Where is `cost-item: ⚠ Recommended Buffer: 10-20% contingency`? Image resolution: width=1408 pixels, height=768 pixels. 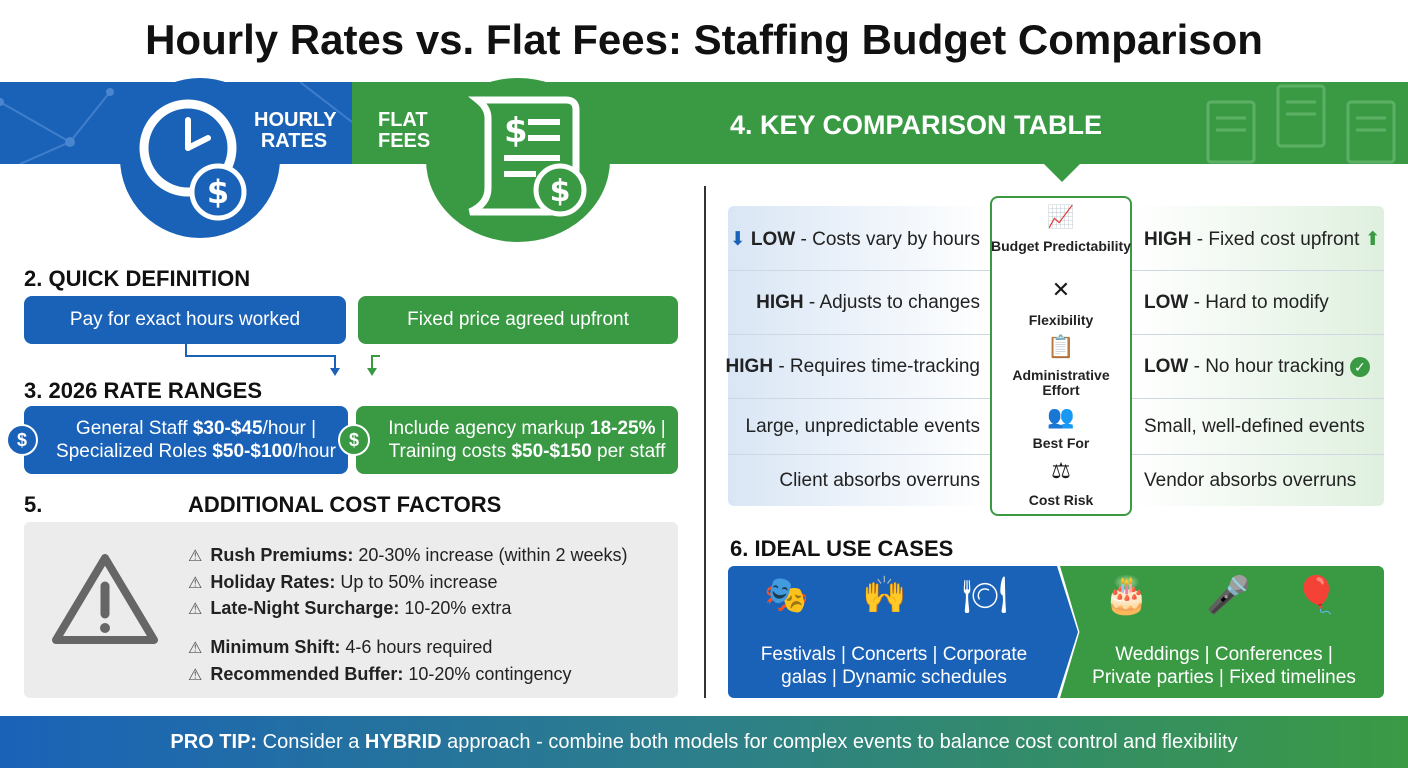 cost-item: ⚠ Recommended Buffer: 10-20% contingency is located at coordinates (379, 674).